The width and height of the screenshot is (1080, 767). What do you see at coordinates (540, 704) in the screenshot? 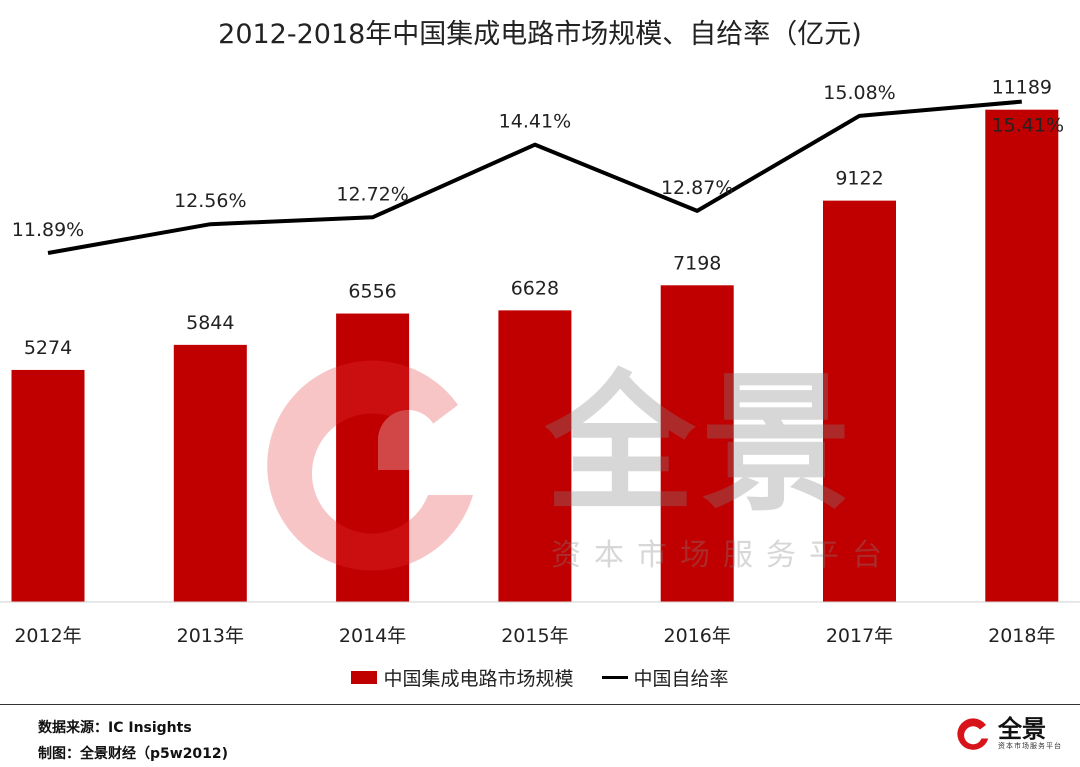
I see `footer-divider` at bounding box center [540, 704].